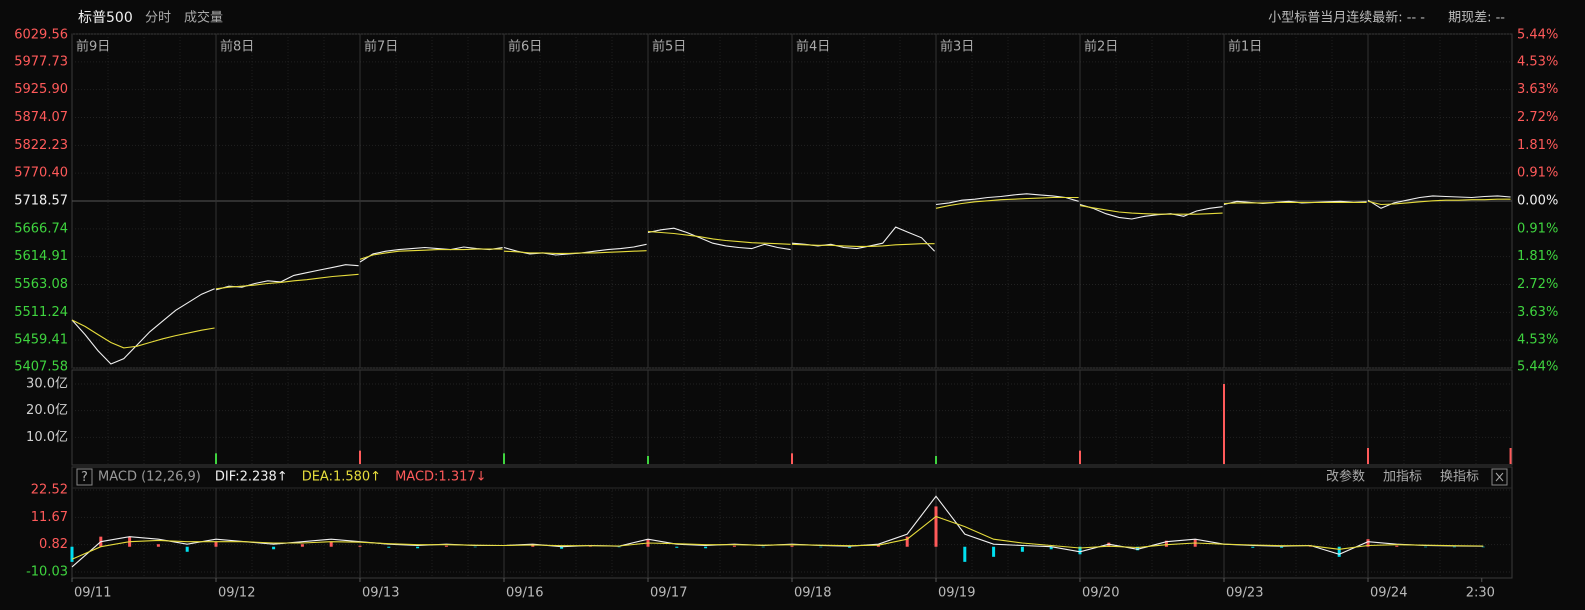  Describe the element at coordinates (1101, 47) in the screenshot. I see `day-label: 前2日` at that location.